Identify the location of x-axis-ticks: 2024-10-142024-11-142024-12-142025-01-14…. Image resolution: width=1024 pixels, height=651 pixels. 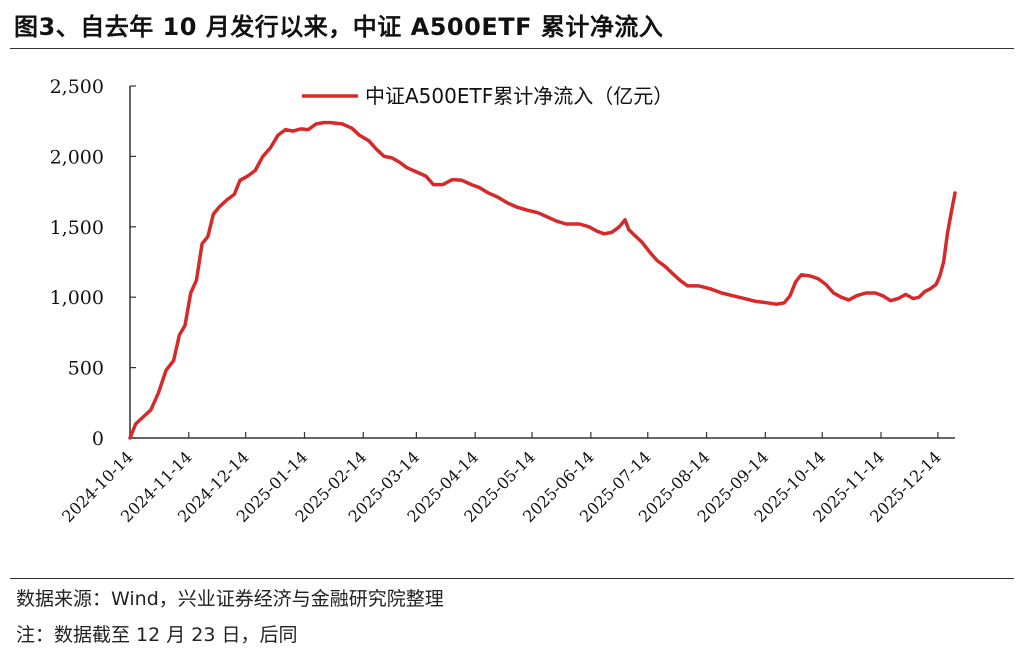
(501, 479).